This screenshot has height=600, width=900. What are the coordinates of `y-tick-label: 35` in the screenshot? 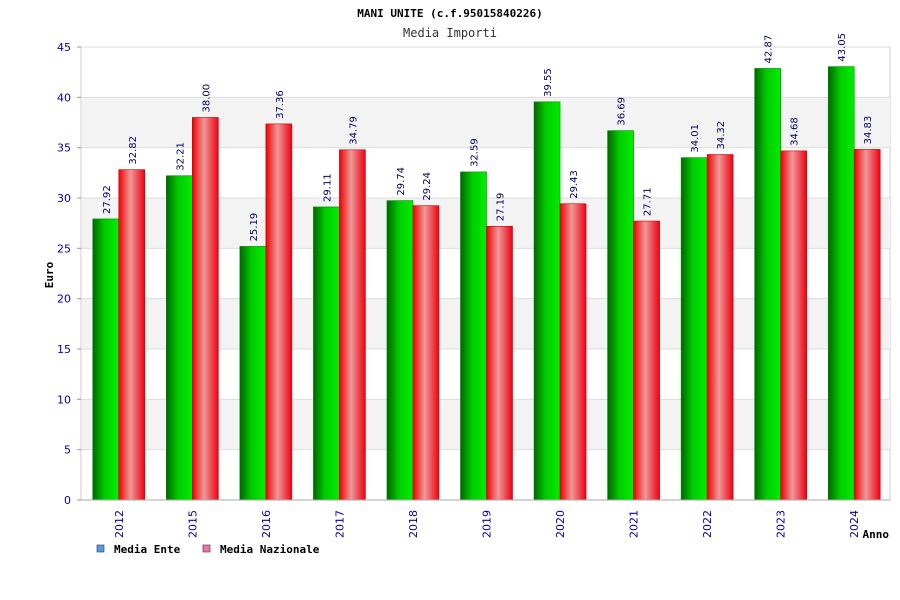 It's located at (64, 148).